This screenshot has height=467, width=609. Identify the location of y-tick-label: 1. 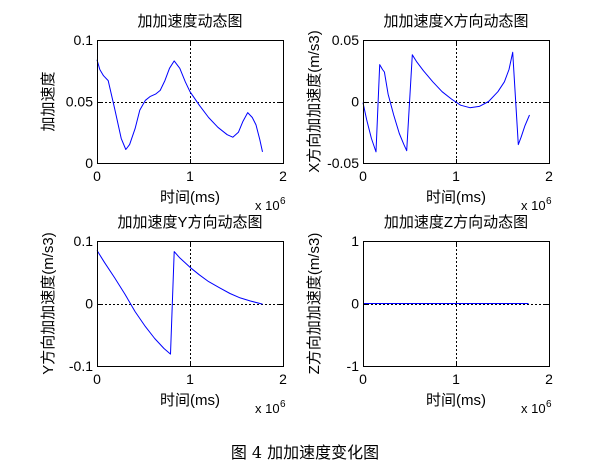
(355, 241).